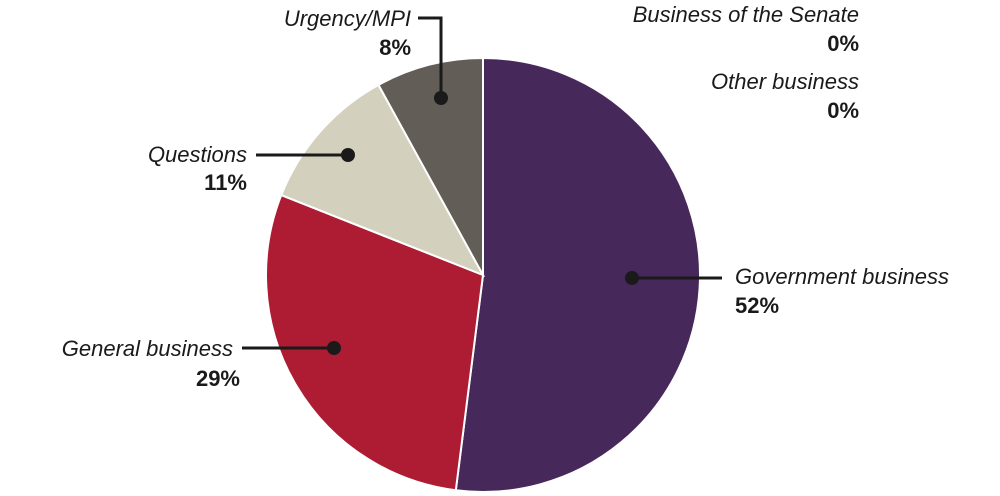 Image resolution: width=1000 pixels, height=496 pixels. Describe the element at coordinates (395, 47) in the screenshot. I see `value-urgency-mpi: 8%` at that location.